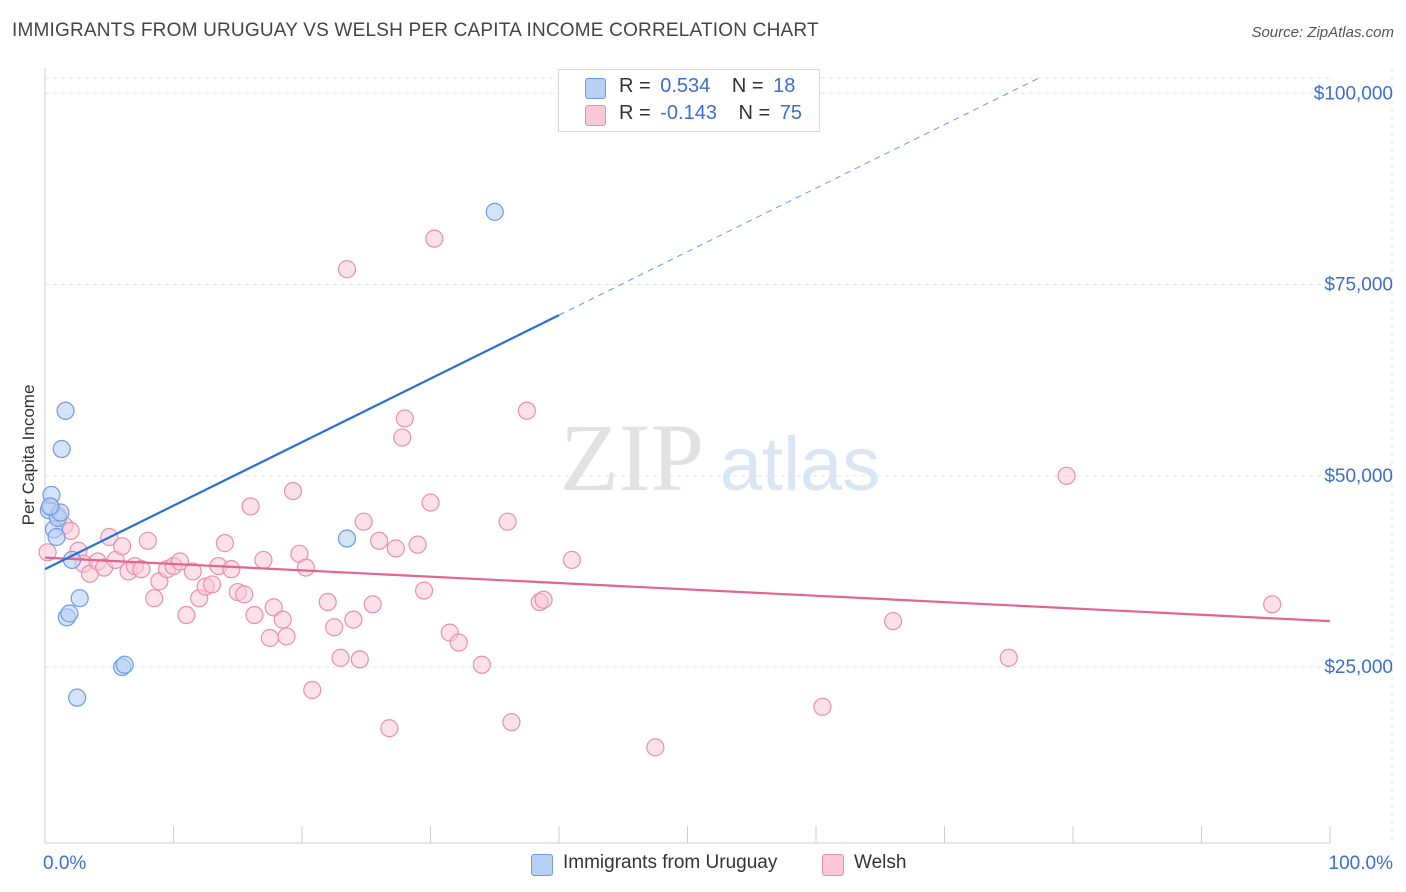 The width and height of the screenshot is (1406, 892). What do you see at coordinates (791, 113) in the screenshot?
I see `legend-n-value: 75` at bounding box center [791, 113].